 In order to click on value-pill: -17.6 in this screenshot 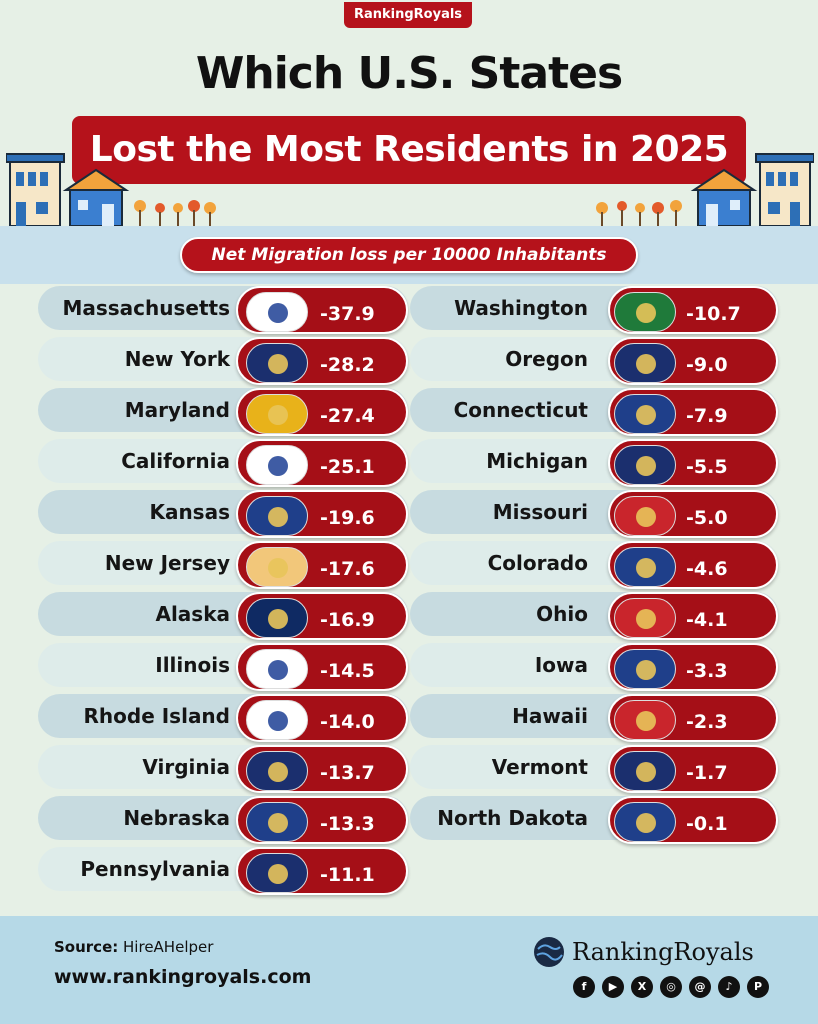, I will do `click(322, 565)`.